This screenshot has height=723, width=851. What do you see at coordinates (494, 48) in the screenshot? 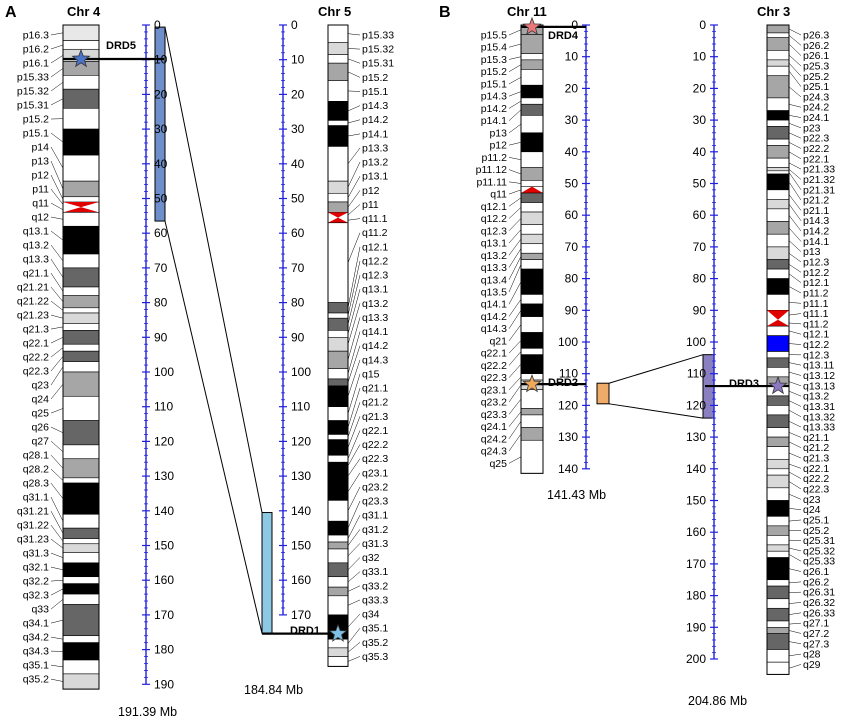
I see `chr11-band-label: p15.4` at bounding box center [494, 48].